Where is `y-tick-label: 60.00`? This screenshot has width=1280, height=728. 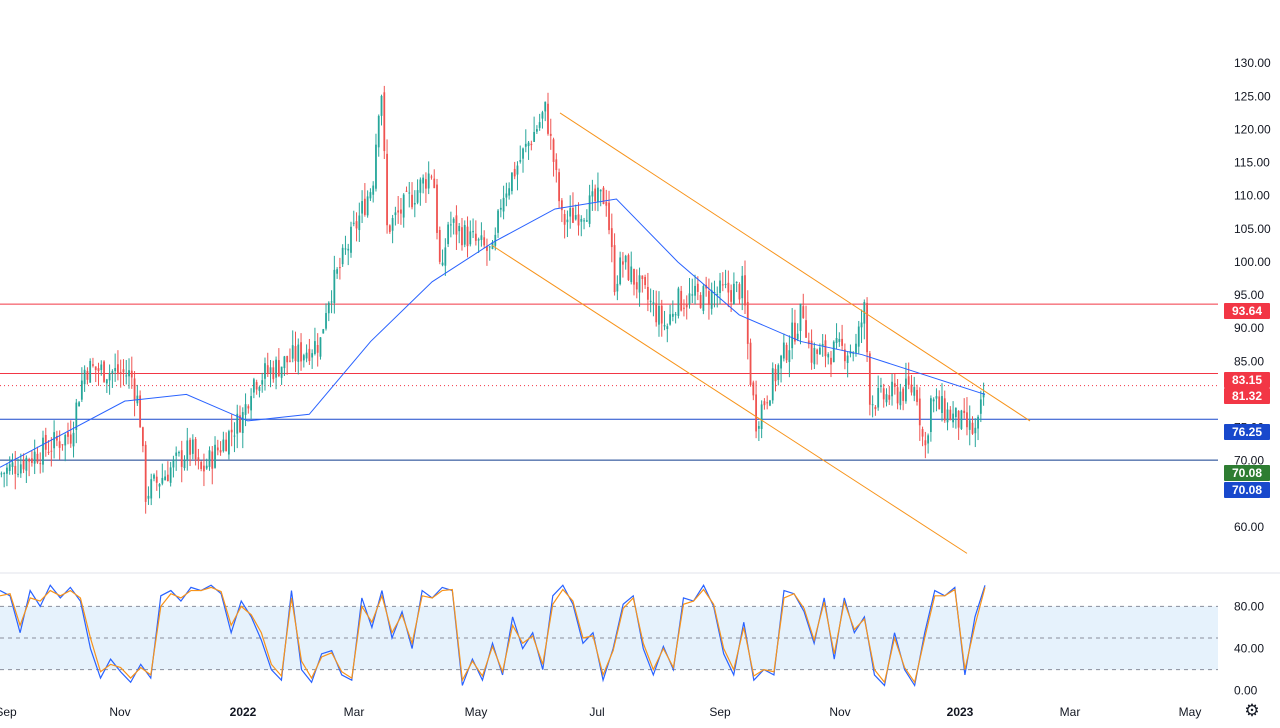 y-tick-label: 60.00 is located at coordinates (1249, 527).